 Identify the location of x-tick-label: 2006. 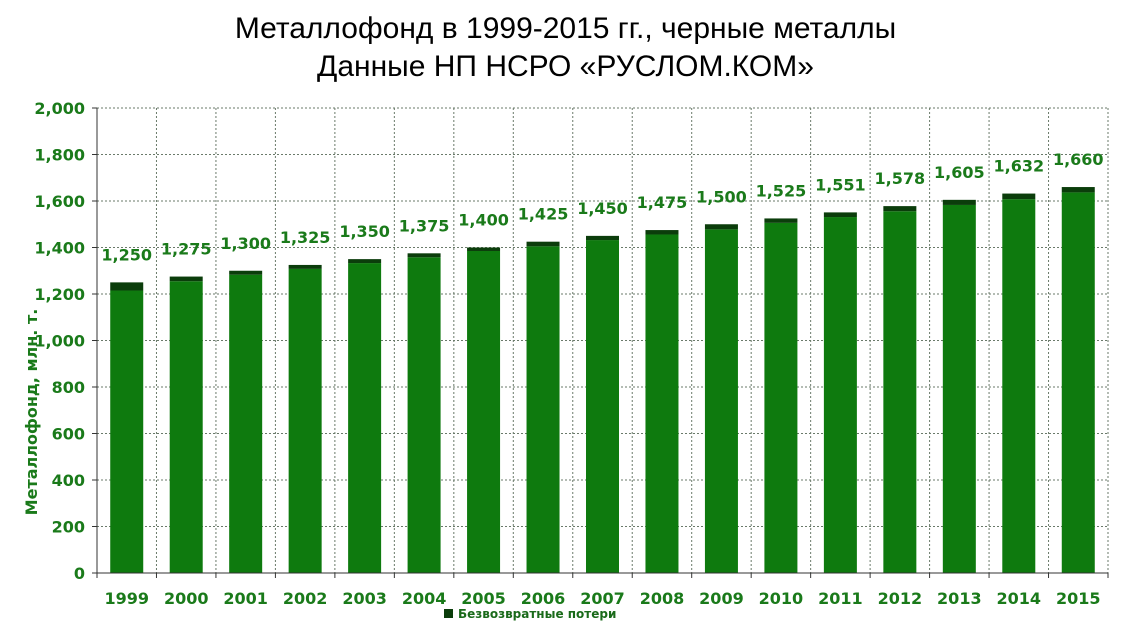
(543, 598).